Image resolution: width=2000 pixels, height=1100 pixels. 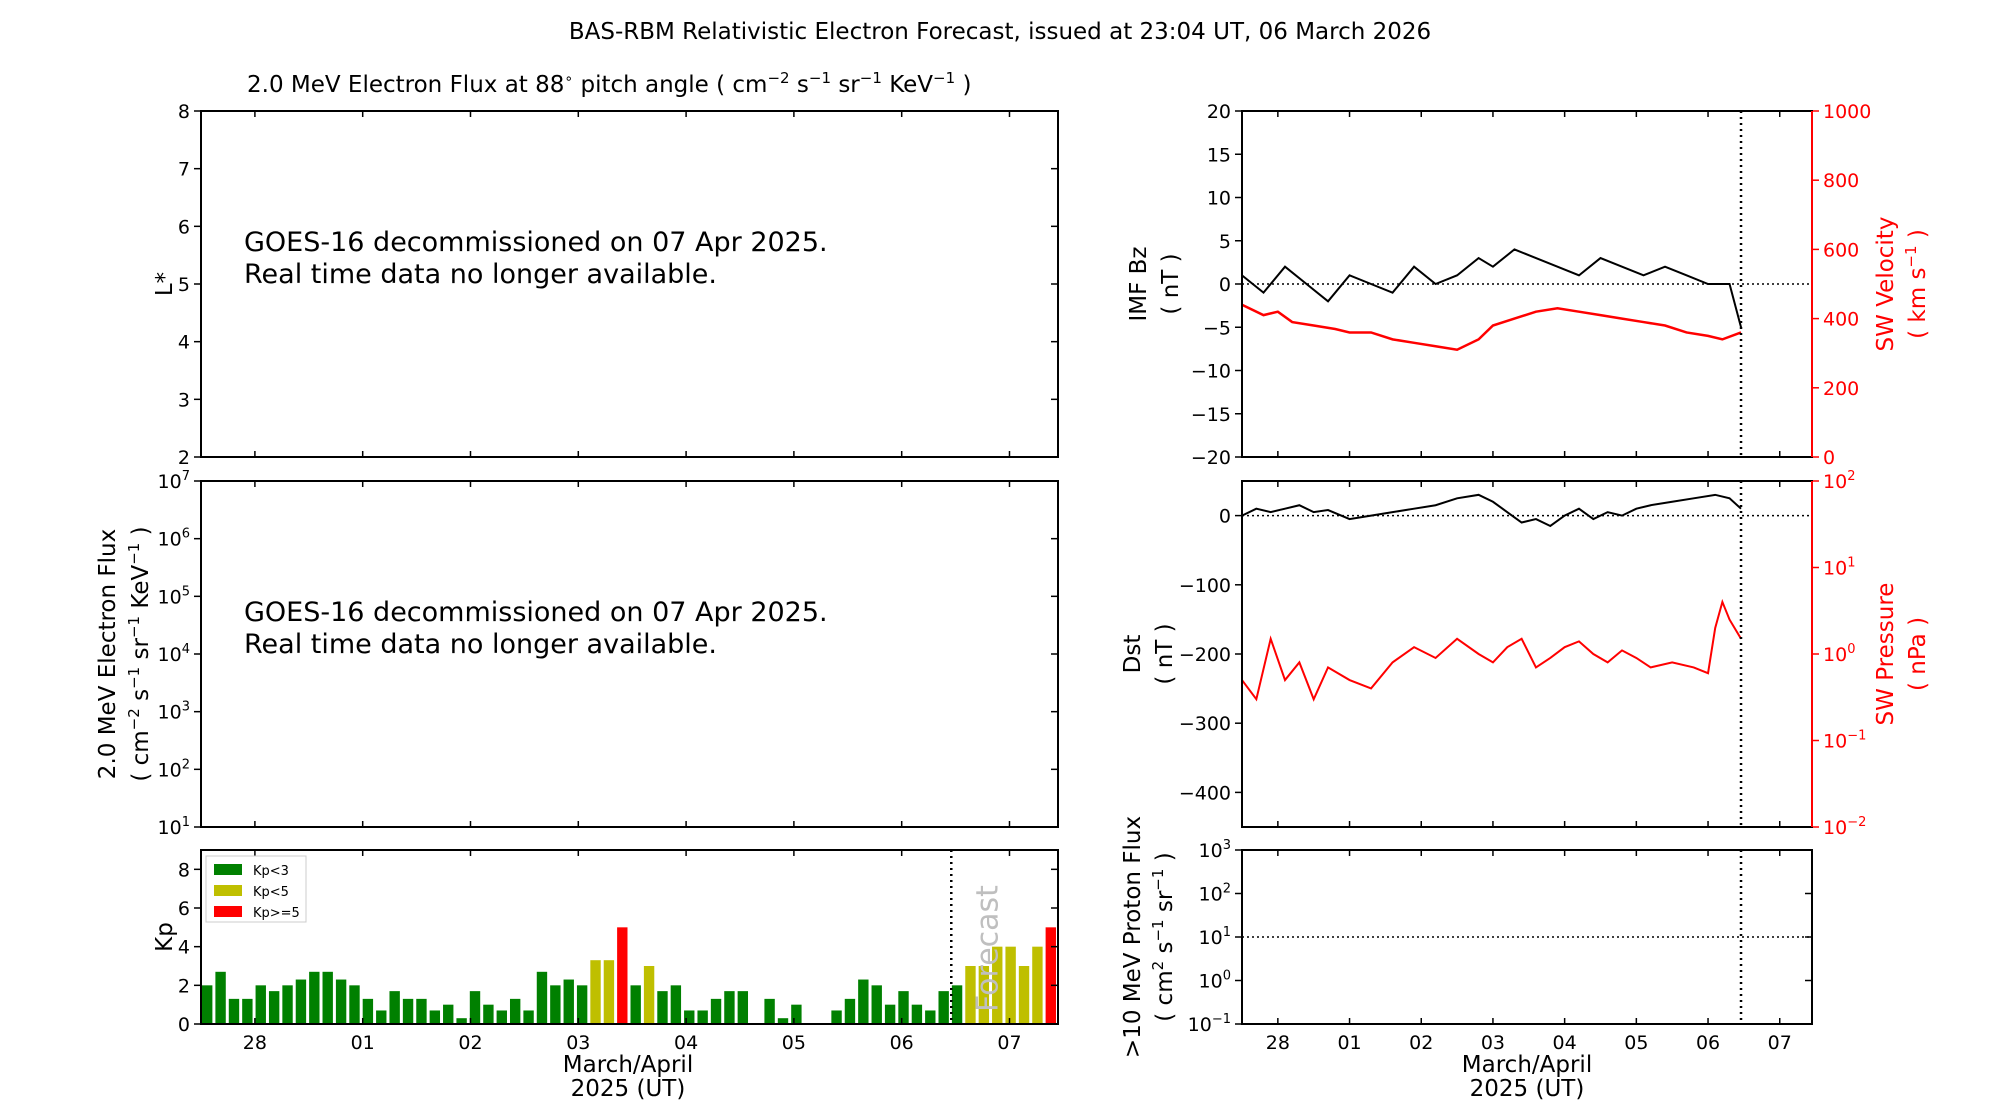 What do you see at coordinates (1491, 650) in the screenshot?
I see `sw-pressure-series` at bounding box center [1491, 650].